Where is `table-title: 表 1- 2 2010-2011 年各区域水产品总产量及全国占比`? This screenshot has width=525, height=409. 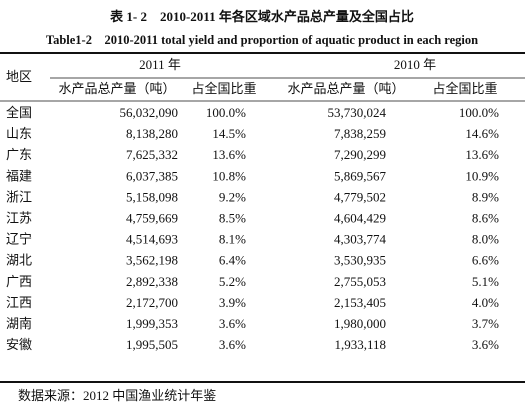
table-title: 表 1- 2 2010-2011 年各区域水产品总产量及全国占比 is located at coordinates (261, 16).